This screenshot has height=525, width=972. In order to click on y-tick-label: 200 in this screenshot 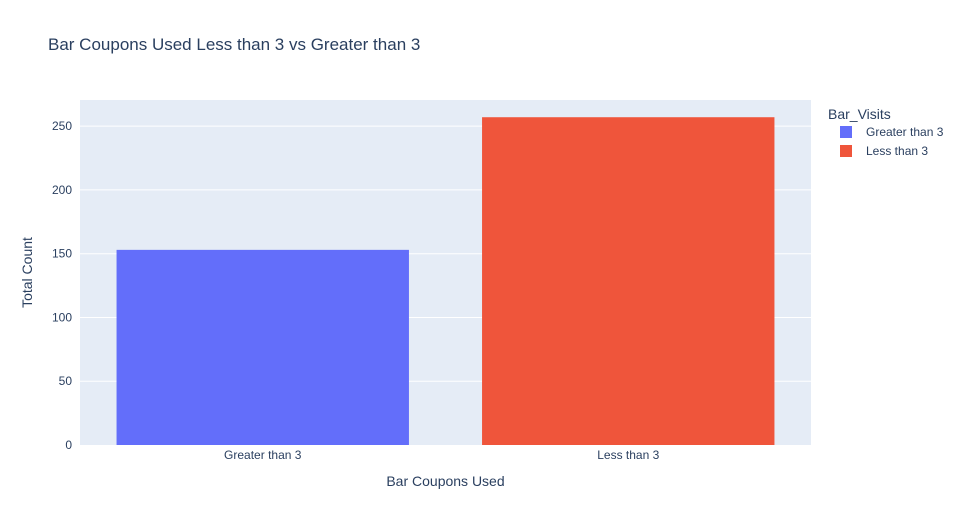, I will do `click(62, 190)`.